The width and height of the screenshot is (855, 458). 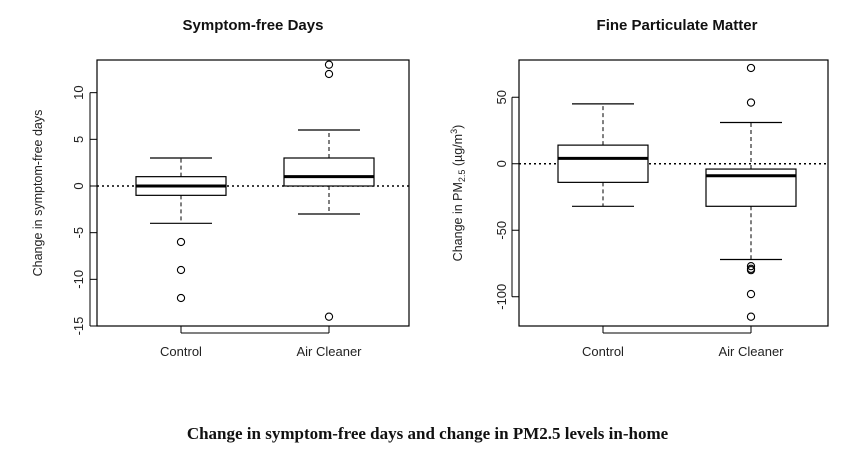 I want to click on chart-1-ylabel-part: Change in symptom-free days, so click(x=38, y=193).